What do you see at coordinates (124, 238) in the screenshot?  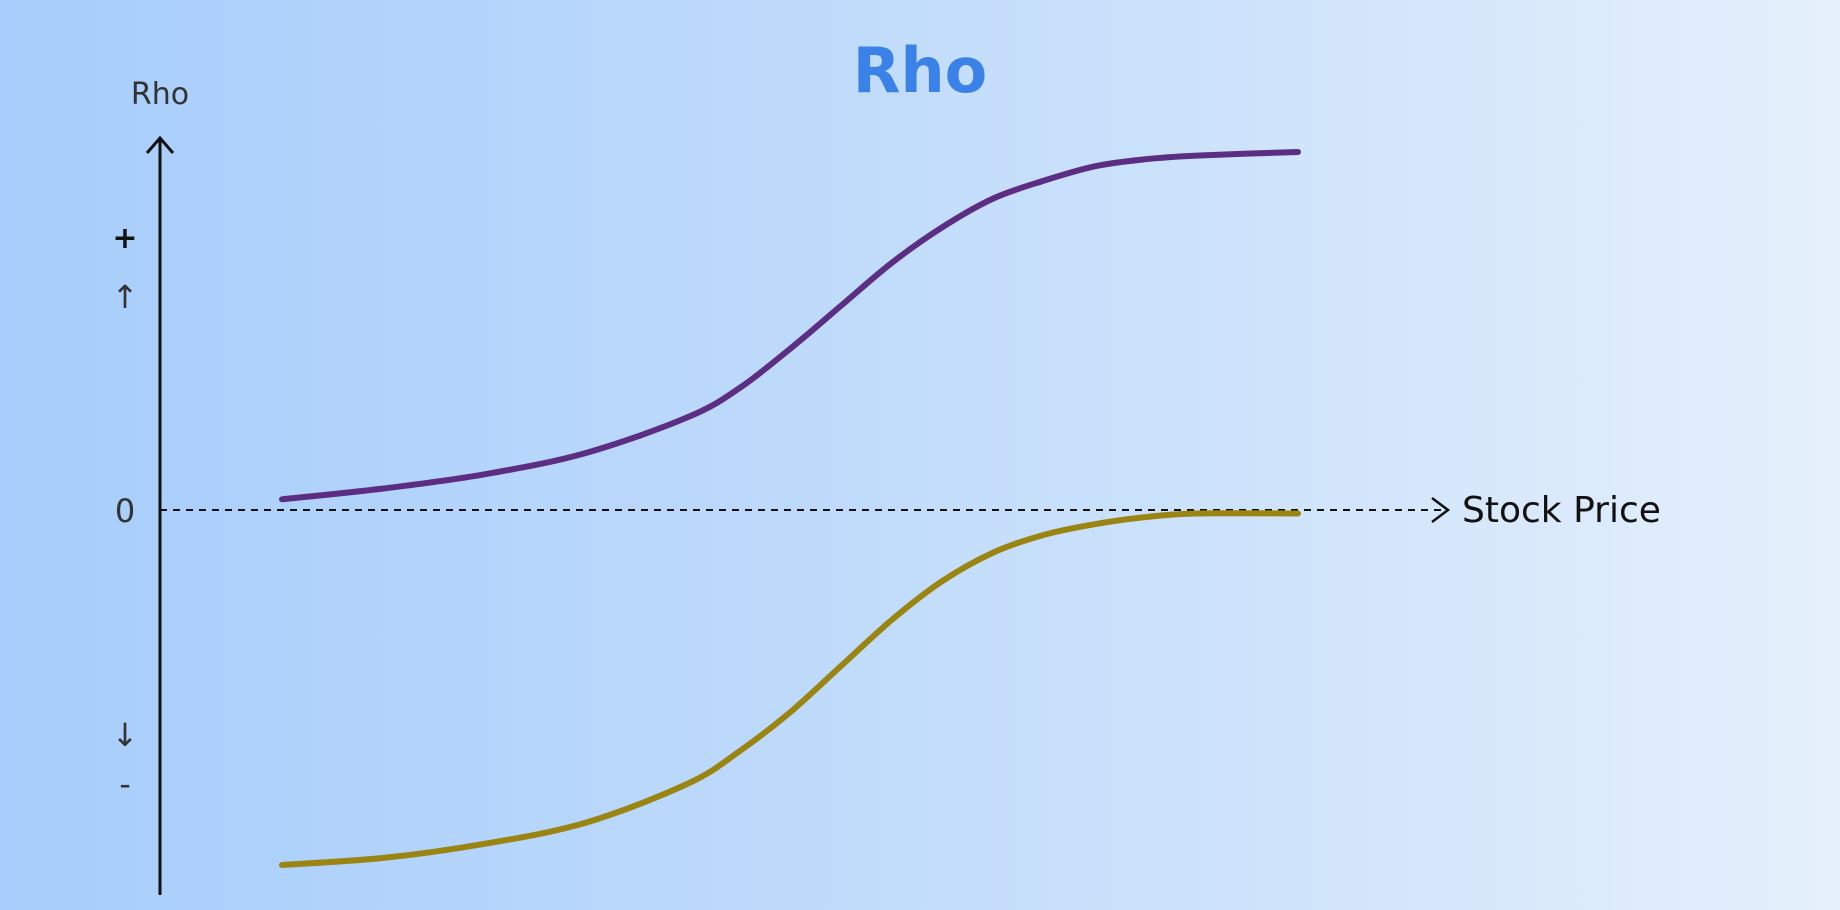 I see `y-tick-plus: +` at bounding box center [124, 238].